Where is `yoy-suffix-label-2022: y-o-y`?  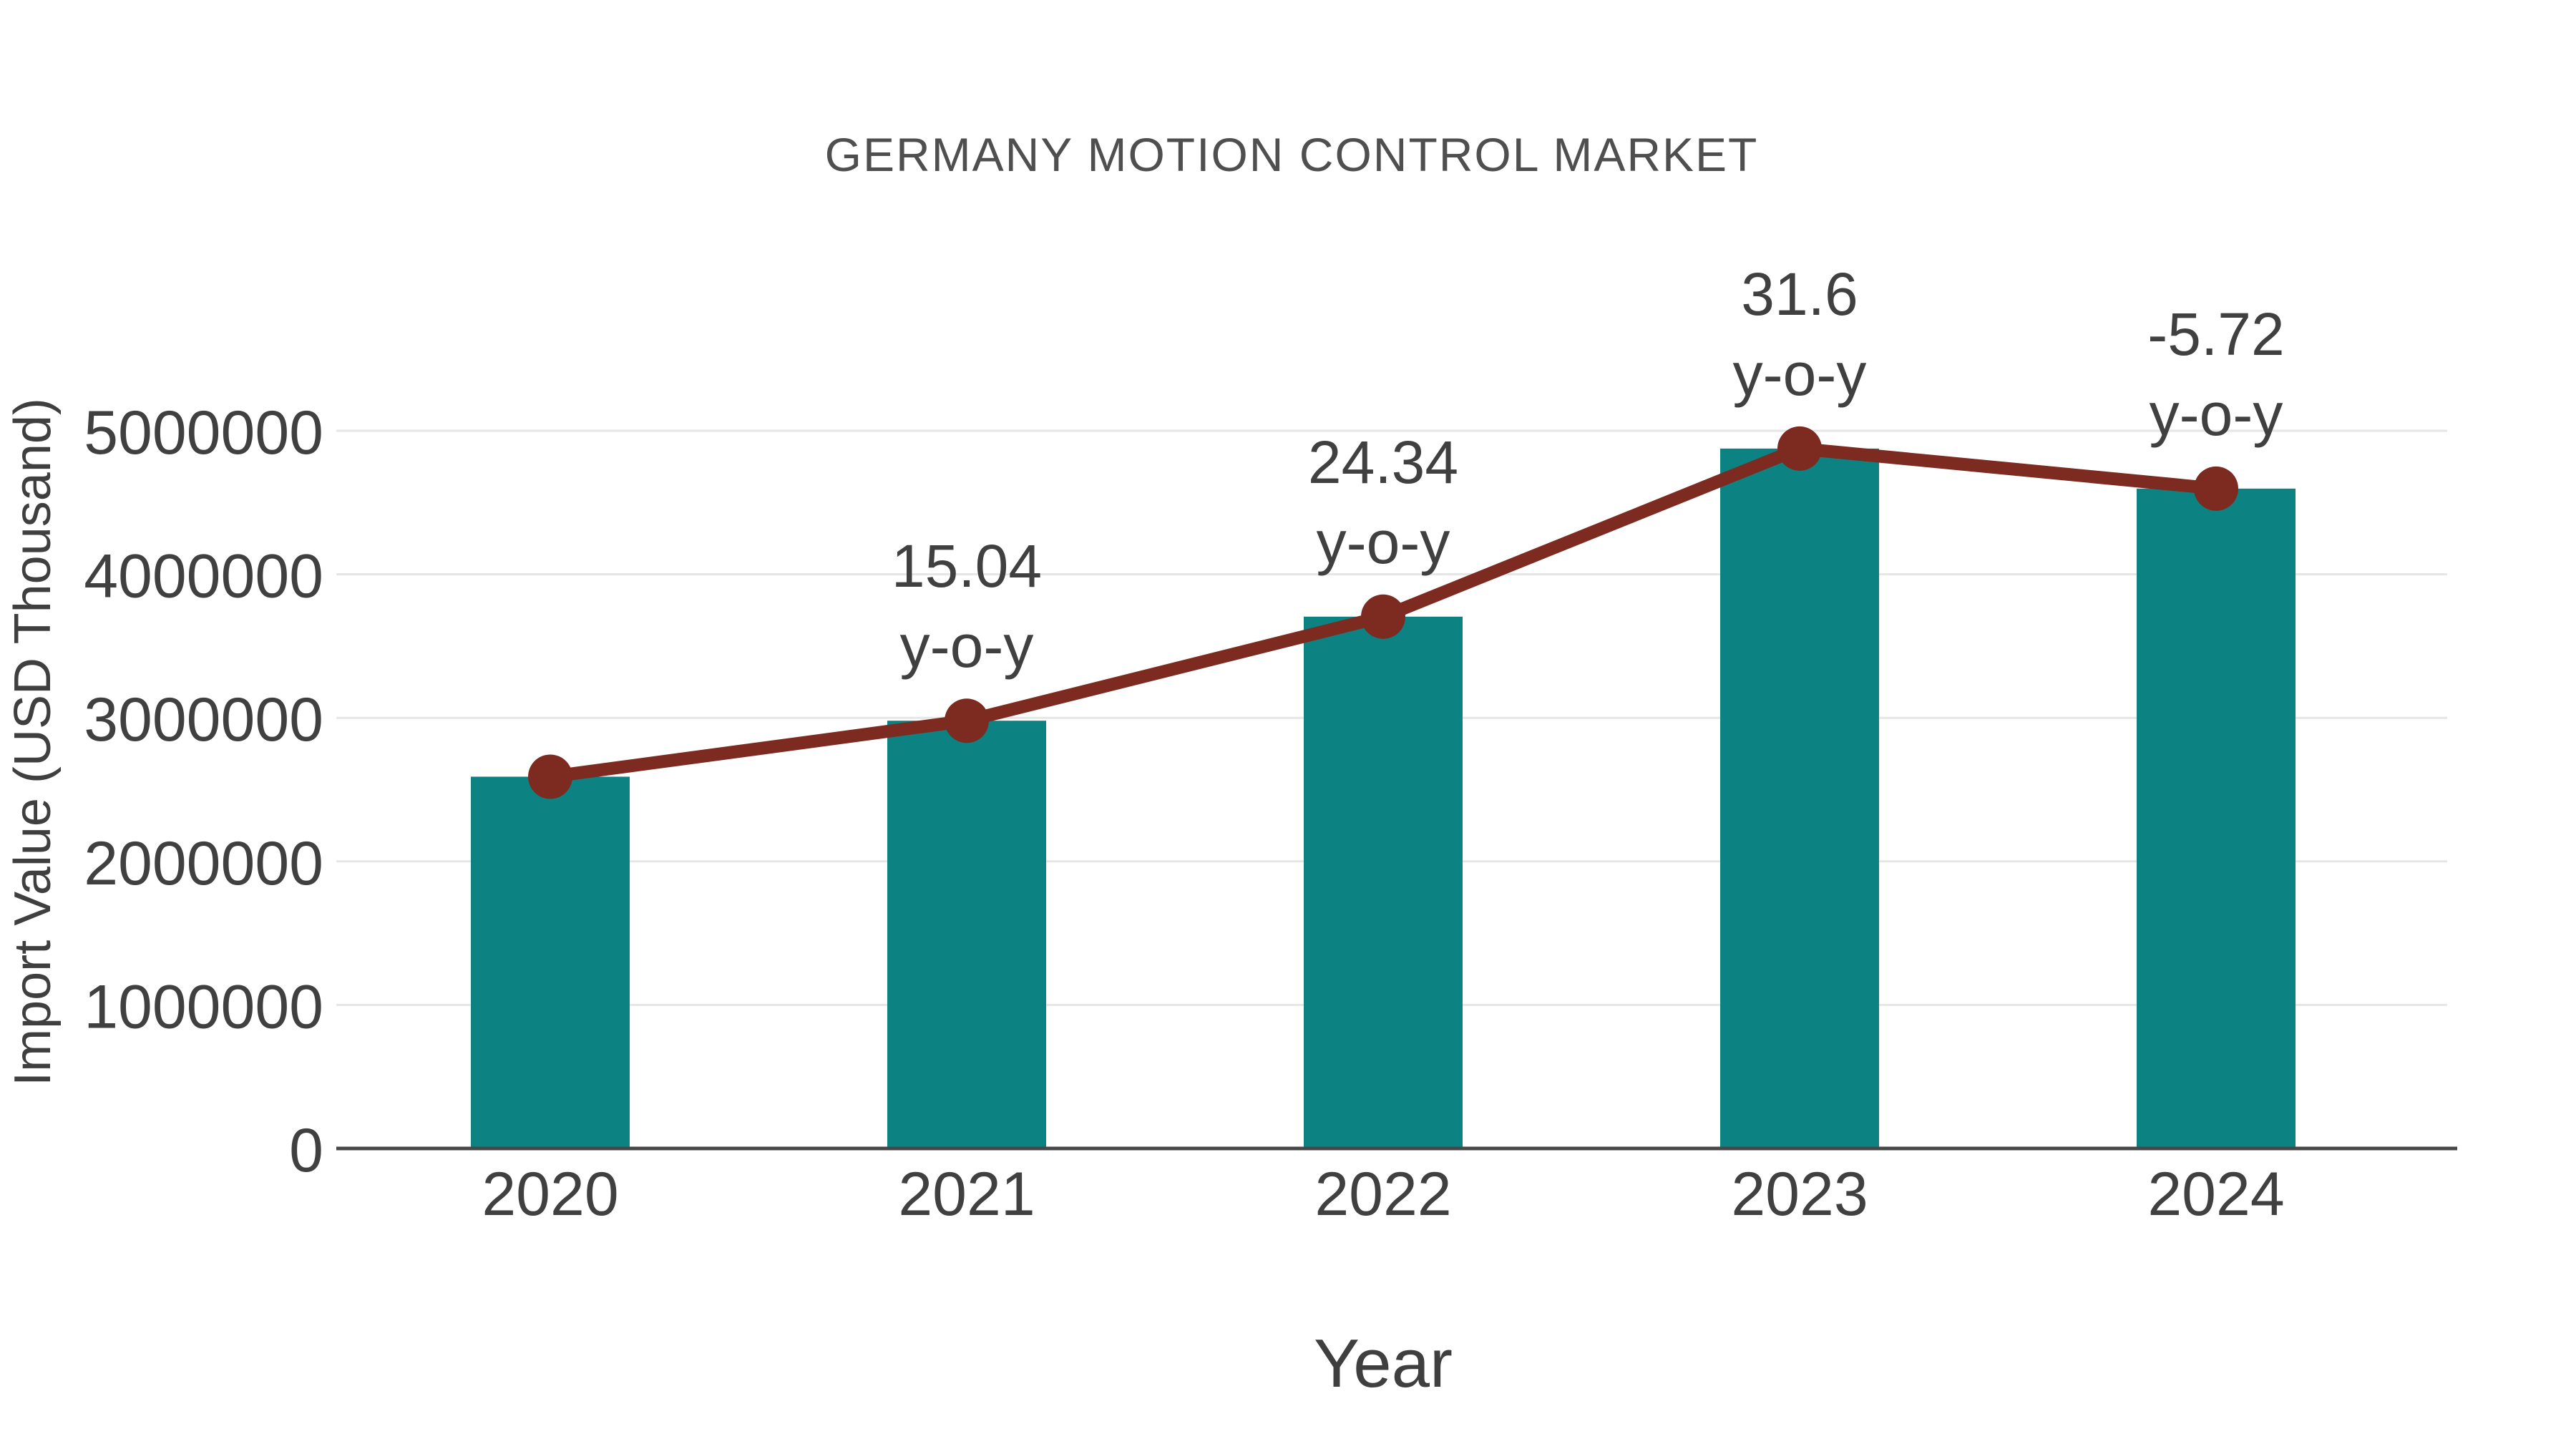
yoy-suffix-label-2022: y-o-y is located at coordinates (1383, 542).